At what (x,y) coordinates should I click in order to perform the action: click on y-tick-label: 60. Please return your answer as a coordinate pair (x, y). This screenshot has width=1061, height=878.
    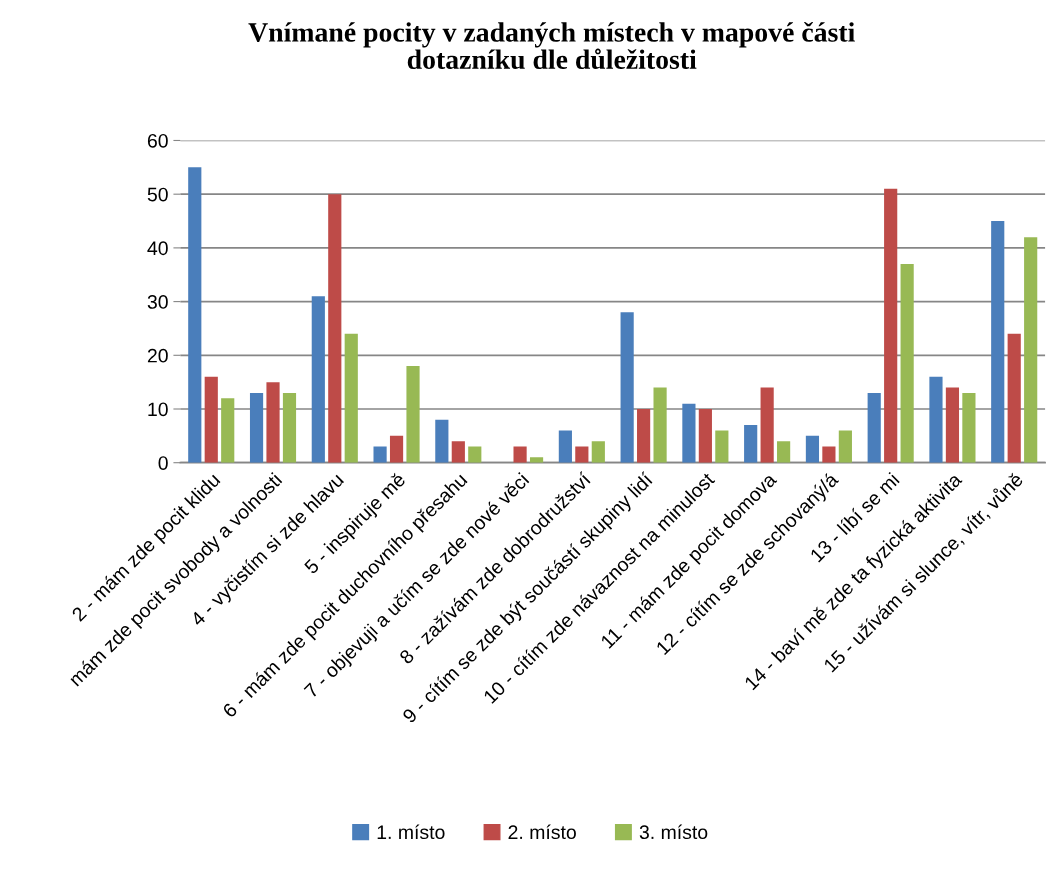
    Looking at the image, I should click on (157, 140).